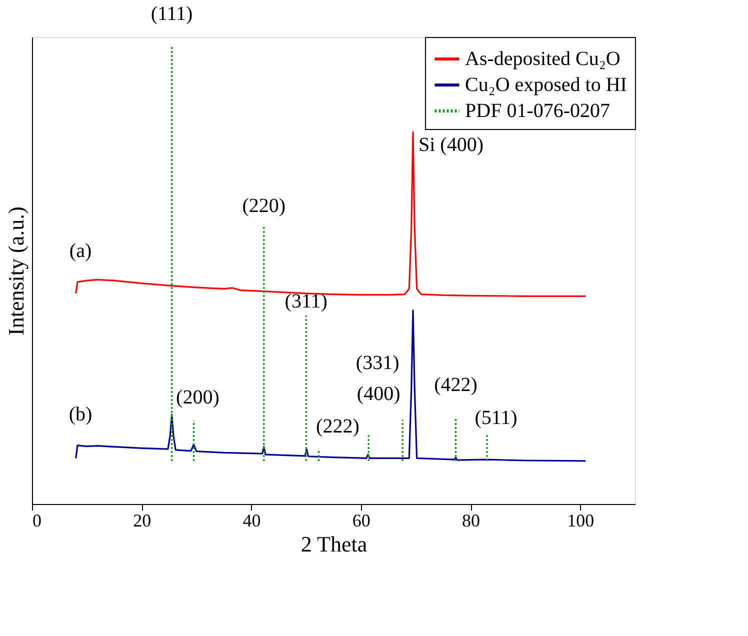 This screenshot has height=636, width=748. What do you see at coordinates (251, 520) in the screenshot?
I see `x-tick-label: 40` at bounding box center [251, 520].